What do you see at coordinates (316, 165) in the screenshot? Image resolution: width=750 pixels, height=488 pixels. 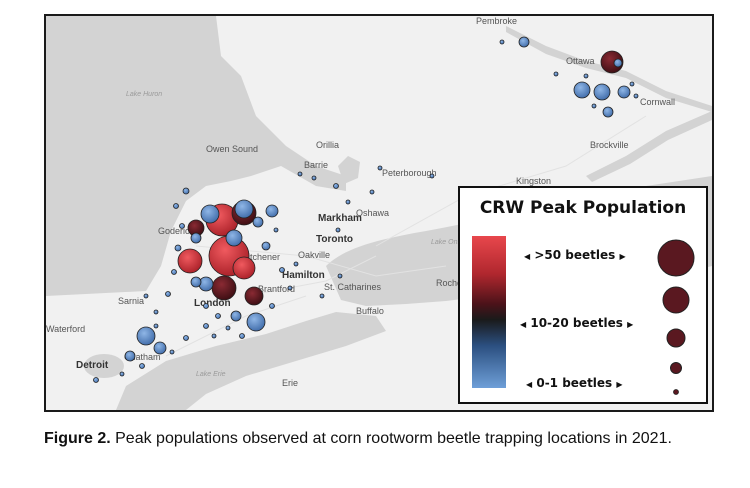 I see `place-label-barrie: Barrie` at bounding box center [316, 165].